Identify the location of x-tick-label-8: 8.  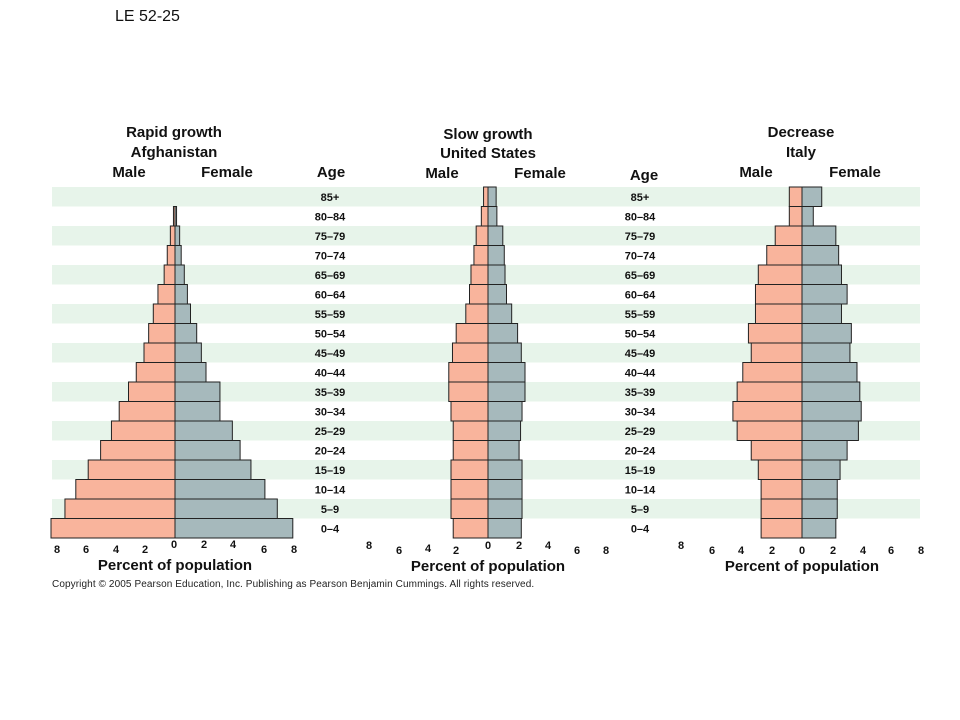
(921, 551).